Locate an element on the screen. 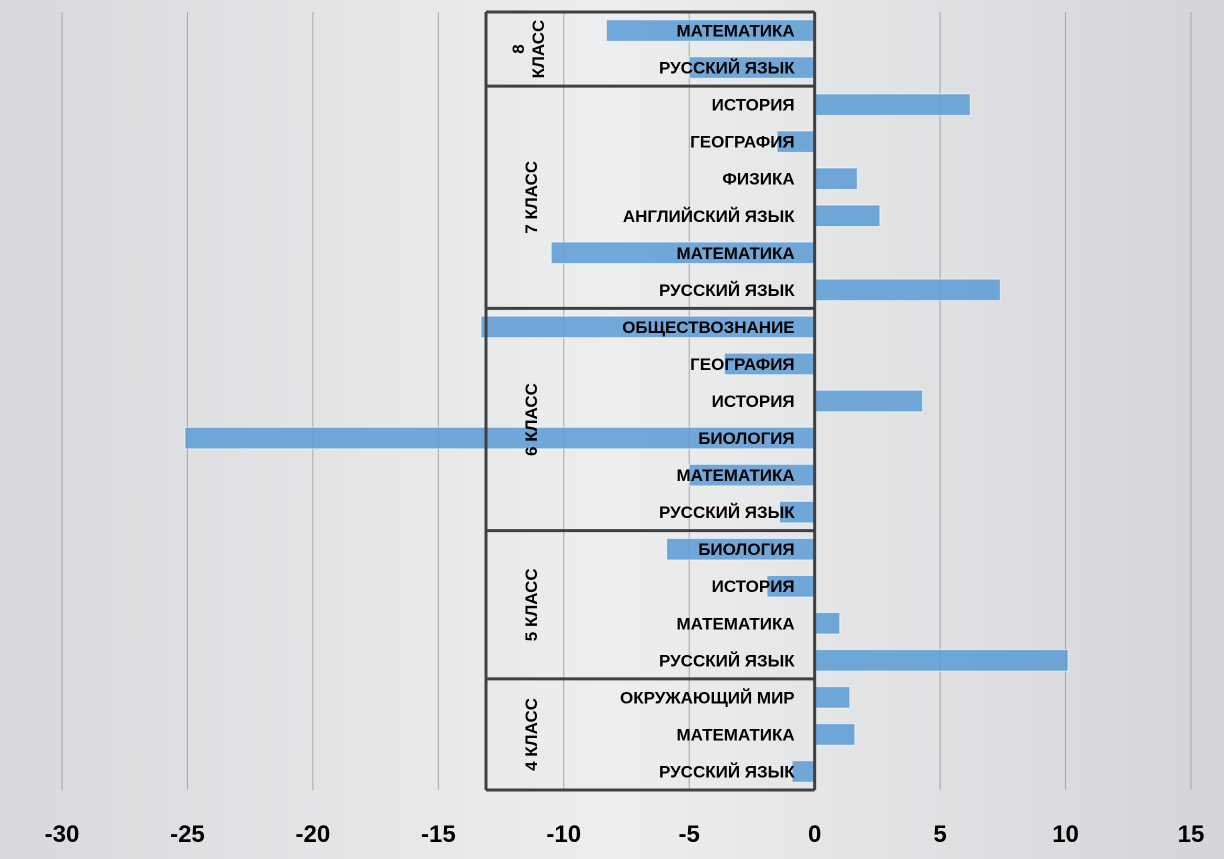 The image size is (1224, 859). bar-5-класс-русский-язык is located at coordinates (941, 660).